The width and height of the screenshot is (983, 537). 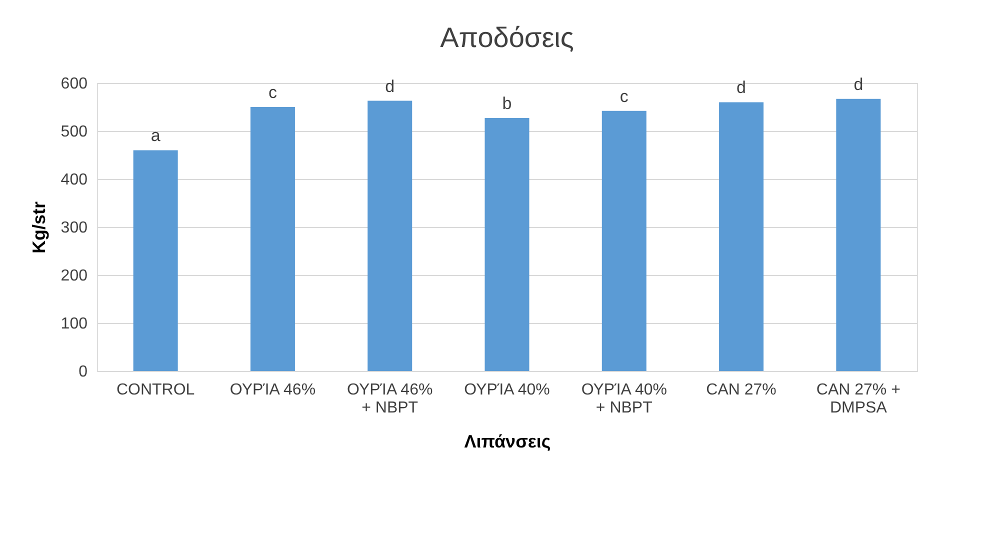 What do you see at coordinates (507, 442) in the screenshot?
I see `x-axis-title: Λιπάνσεις` at bounding box center [507, 442].